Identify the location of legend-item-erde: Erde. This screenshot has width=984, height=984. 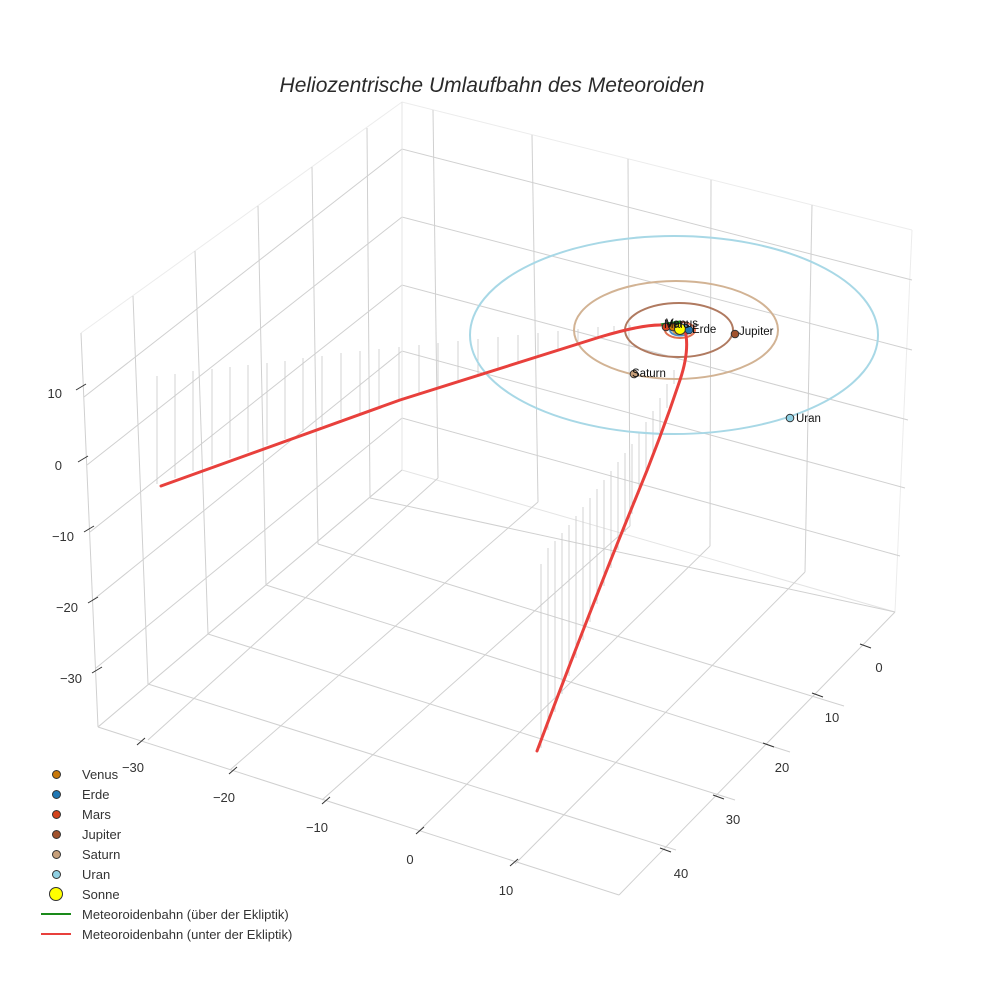
(164, 794).